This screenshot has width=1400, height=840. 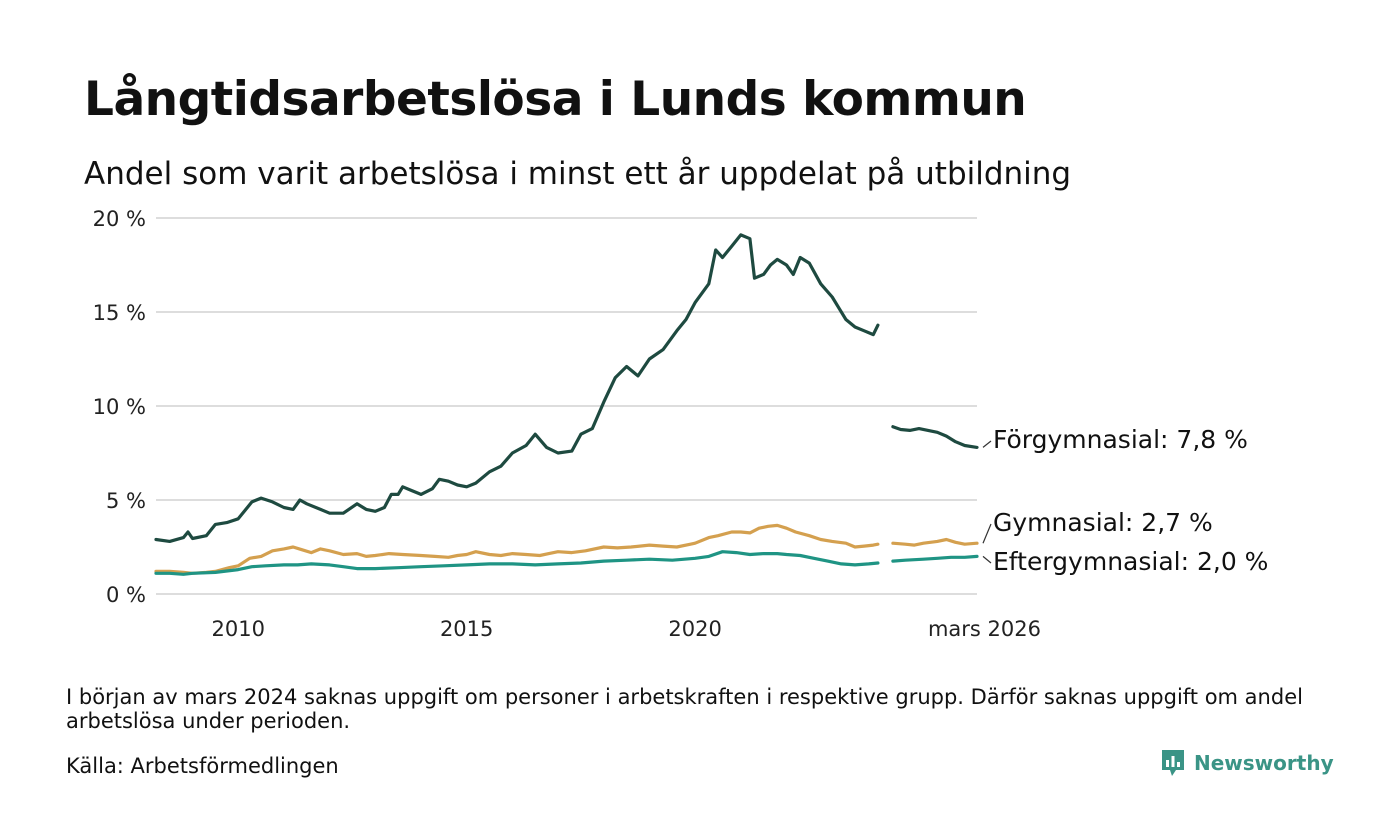 What do you see at coordinates (202, 766) in the screenshot?
I see `source-text: Källa: Arbetsförmedlingen` at bounding box center [202, 766].